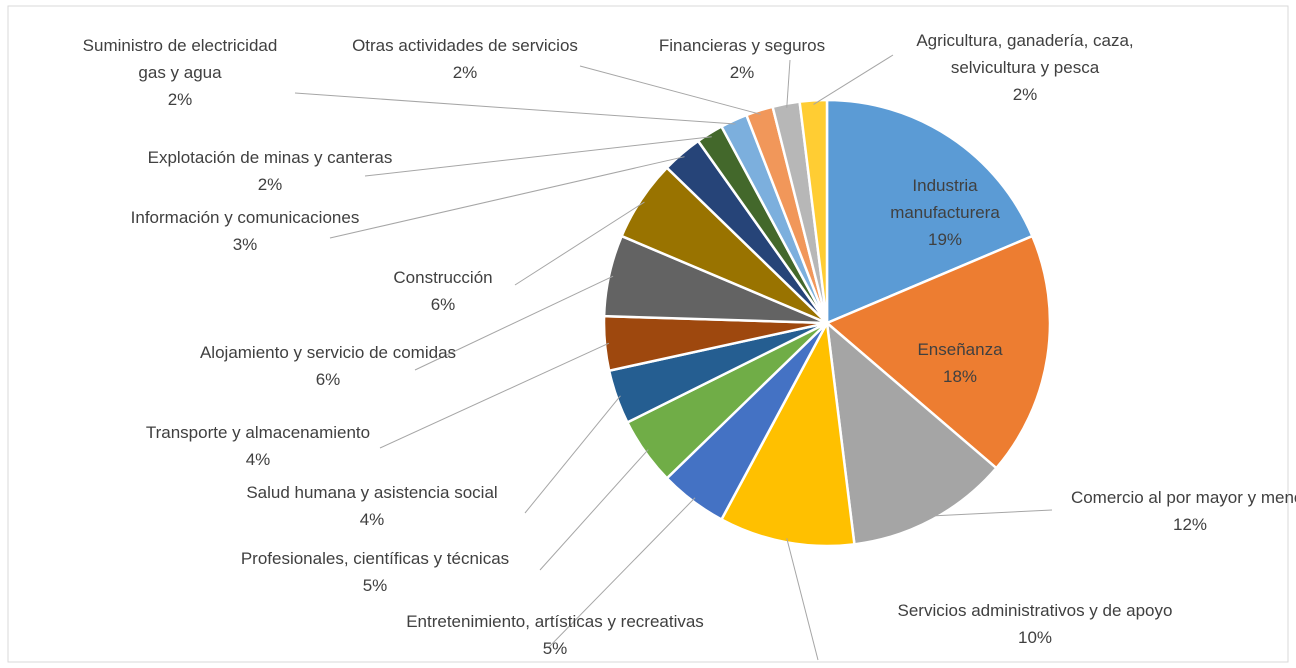 This screenshot has height=668, width=1296. I want to click on category-label: Salud humana y asistencia social, so click(372, 492).